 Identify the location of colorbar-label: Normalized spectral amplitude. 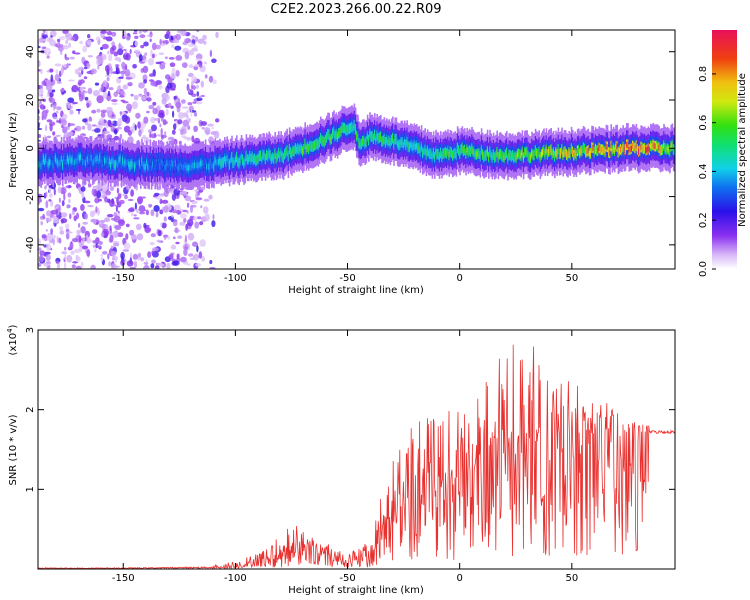
(742, 150).